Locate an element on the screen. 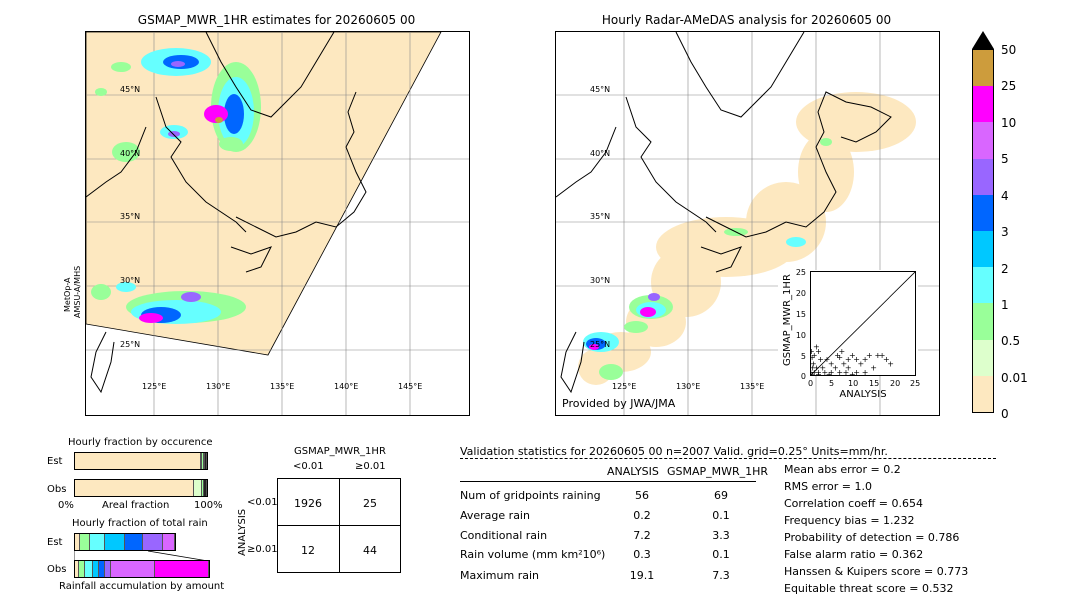 This screenshot has width=1080, height=612. validation-row-analysis-1: 0.2 is located at coordinates (642, 515).